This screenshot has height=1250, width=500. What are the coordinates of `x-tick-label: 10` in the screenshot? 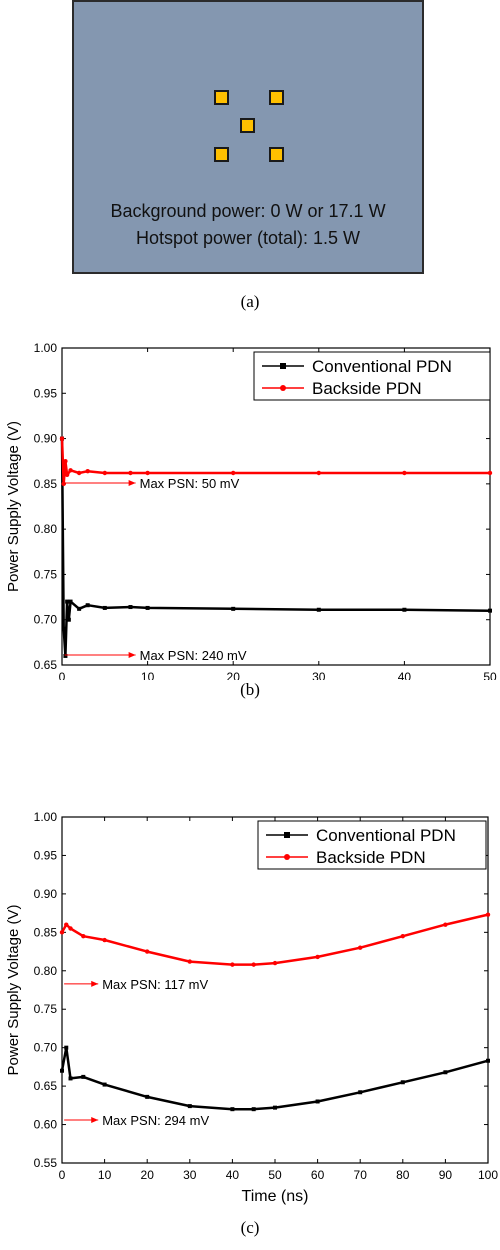 It's located at (148, 675).